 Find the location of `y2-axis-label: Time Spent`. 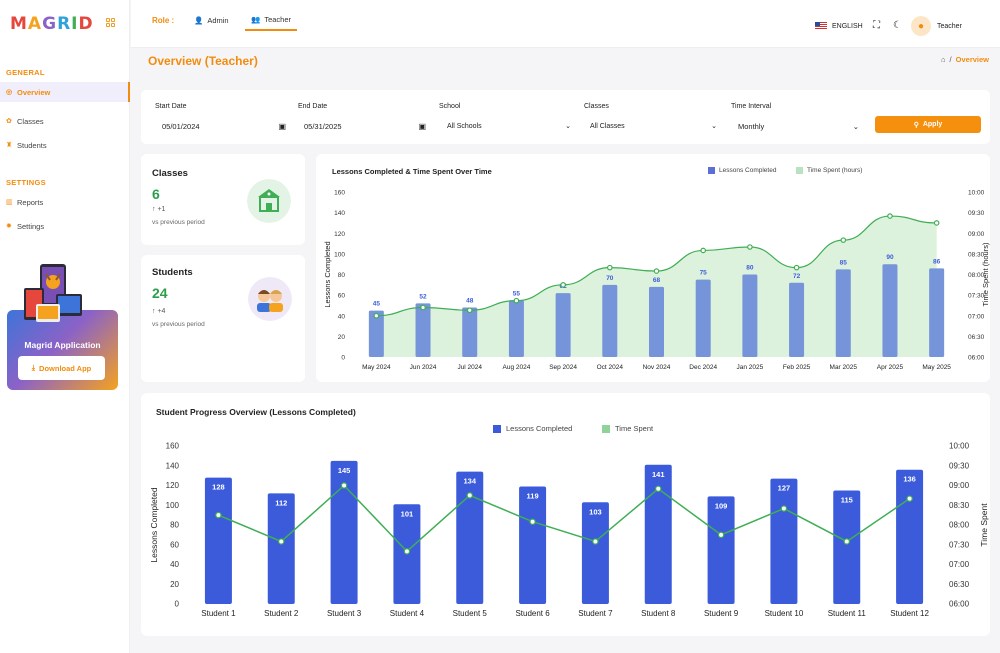

y2-axis-label: Time Spent is located at coordinates (984, 525).